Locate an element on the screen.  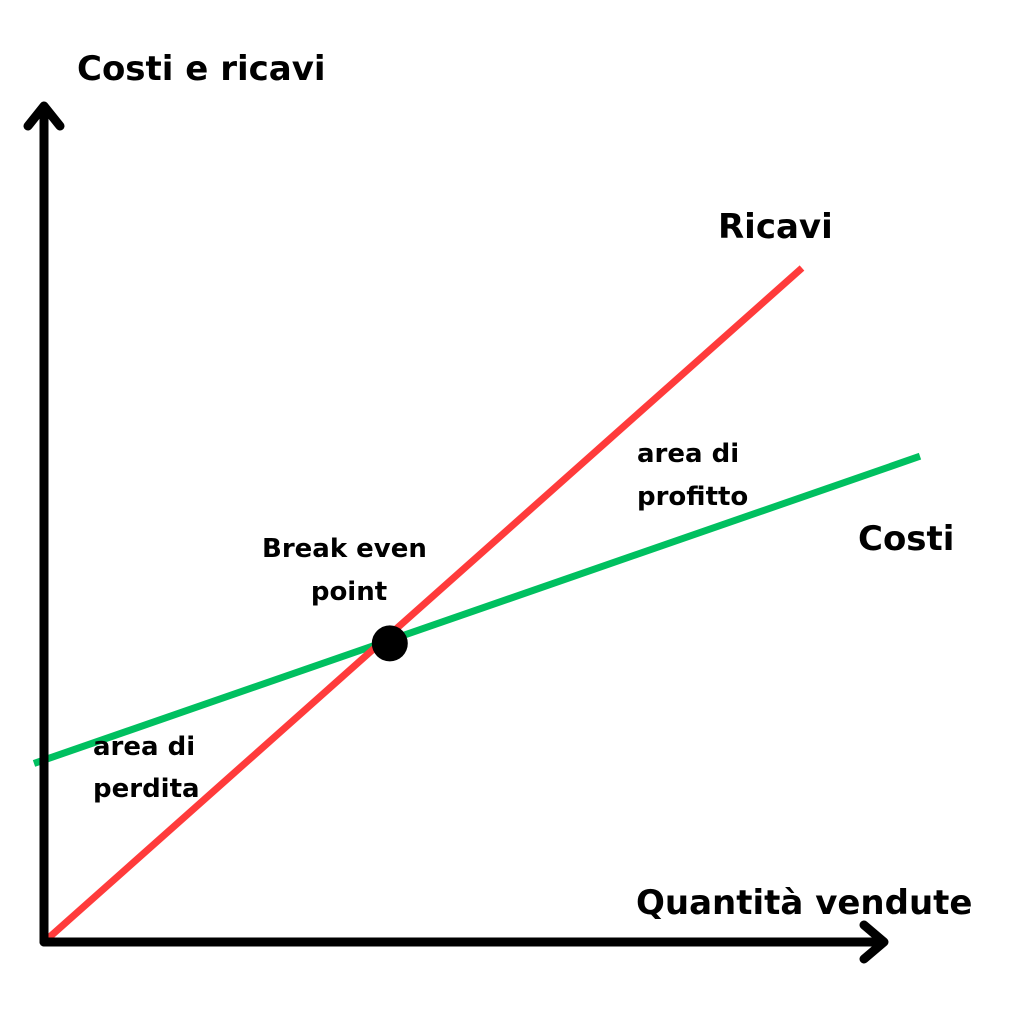
profit-area-label: area di profitto is located at coordinates (692, 475).